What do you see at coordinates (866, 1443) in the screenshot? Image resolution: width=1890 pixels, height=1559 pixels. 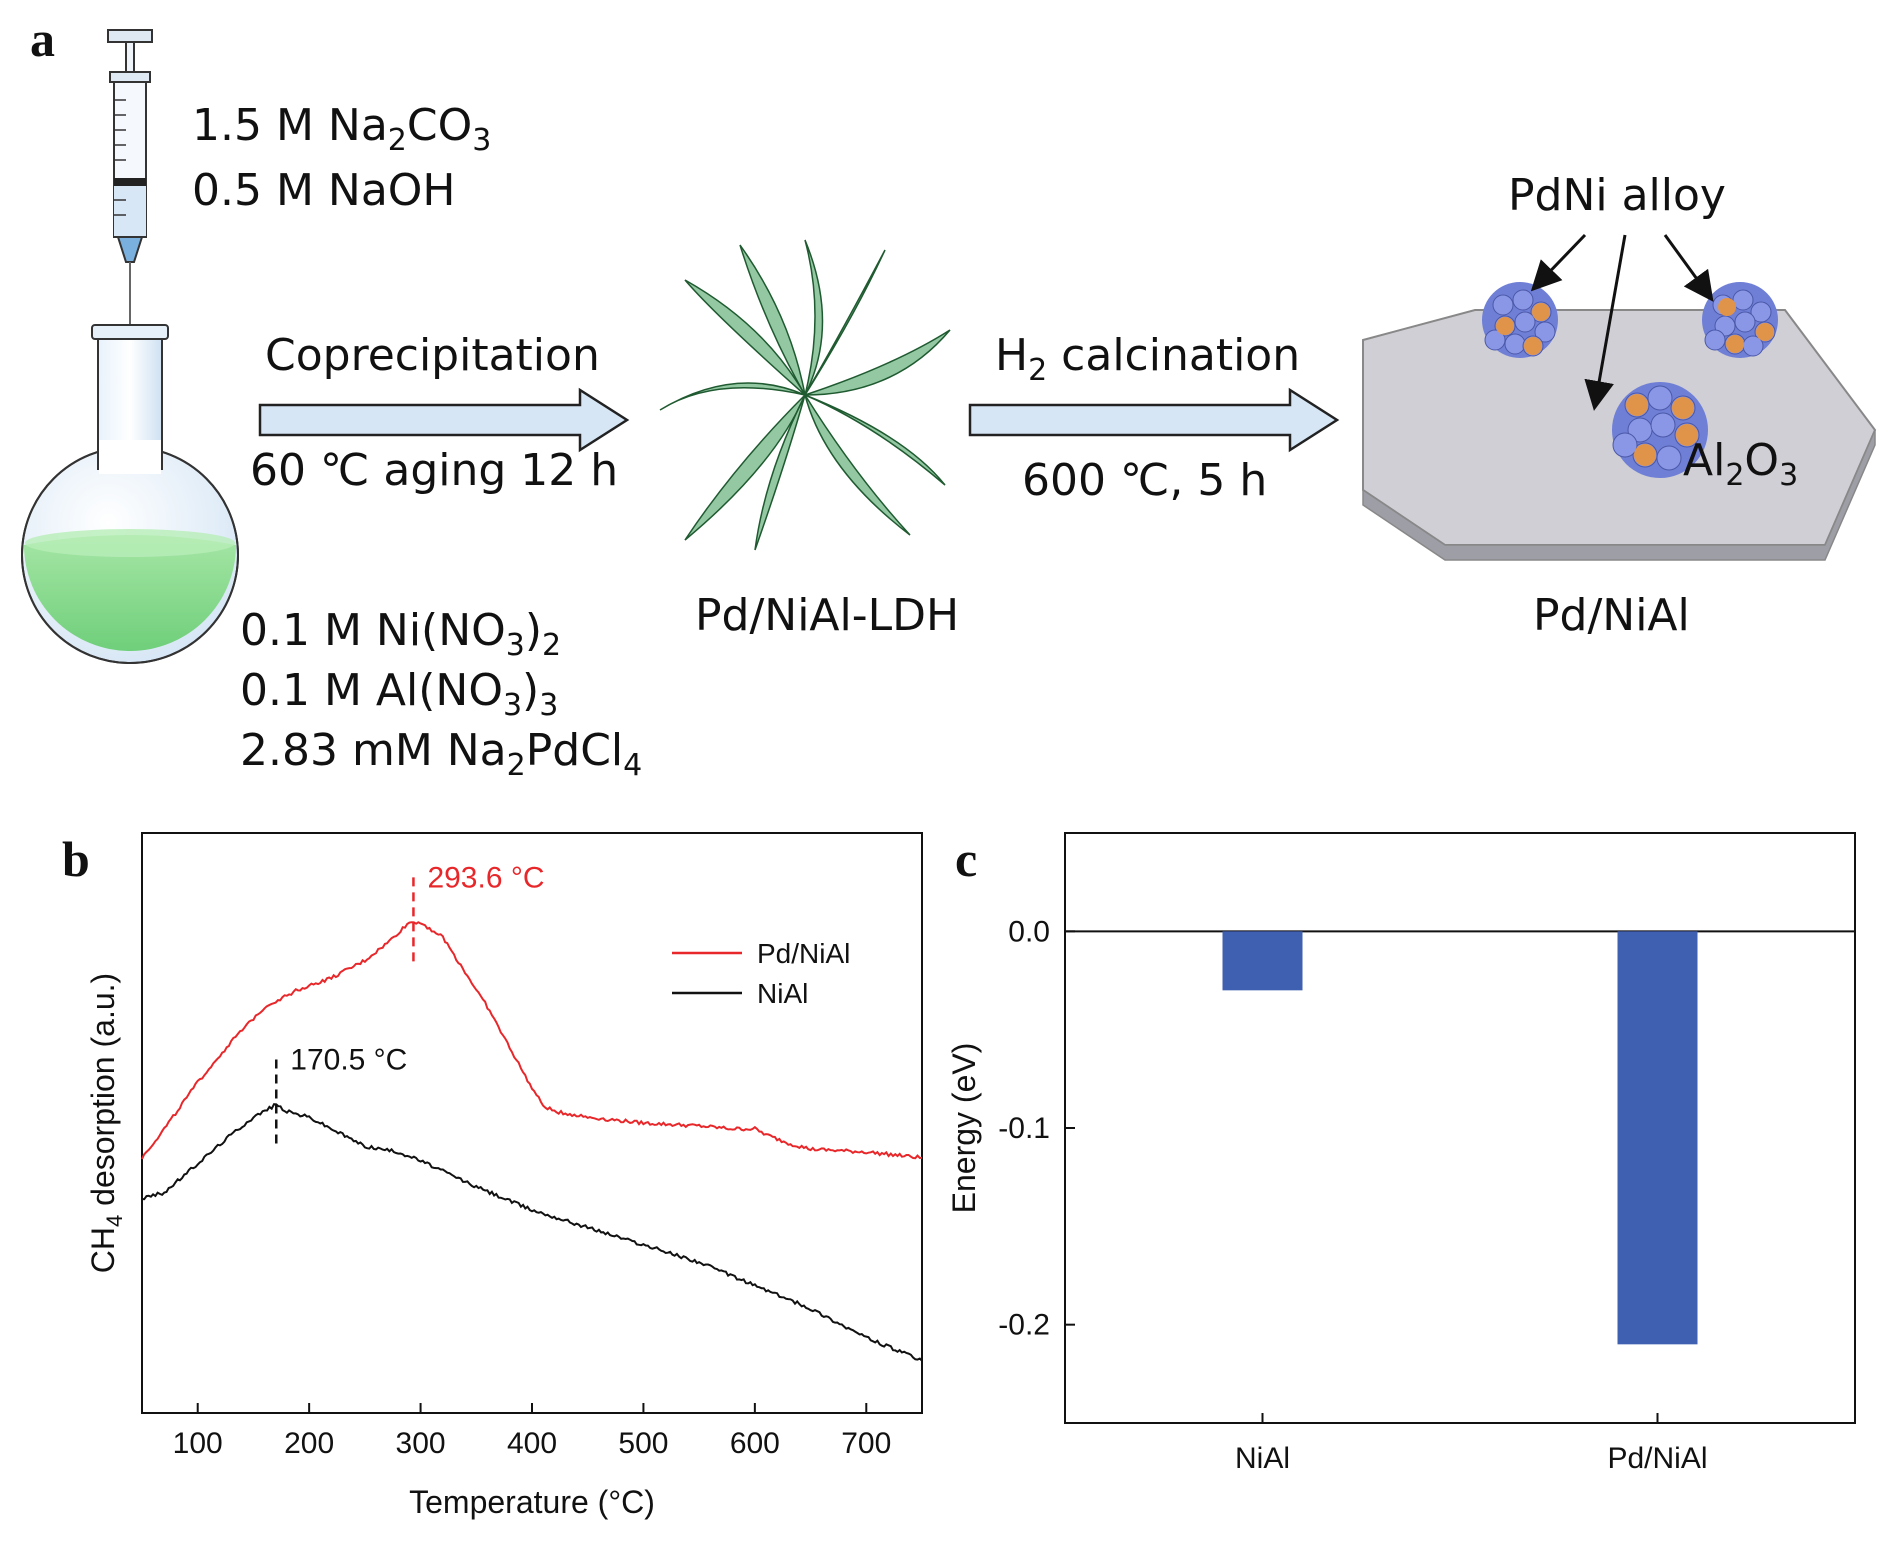 I see `x-tick-label: 700` at bounding box center [866, 1443].